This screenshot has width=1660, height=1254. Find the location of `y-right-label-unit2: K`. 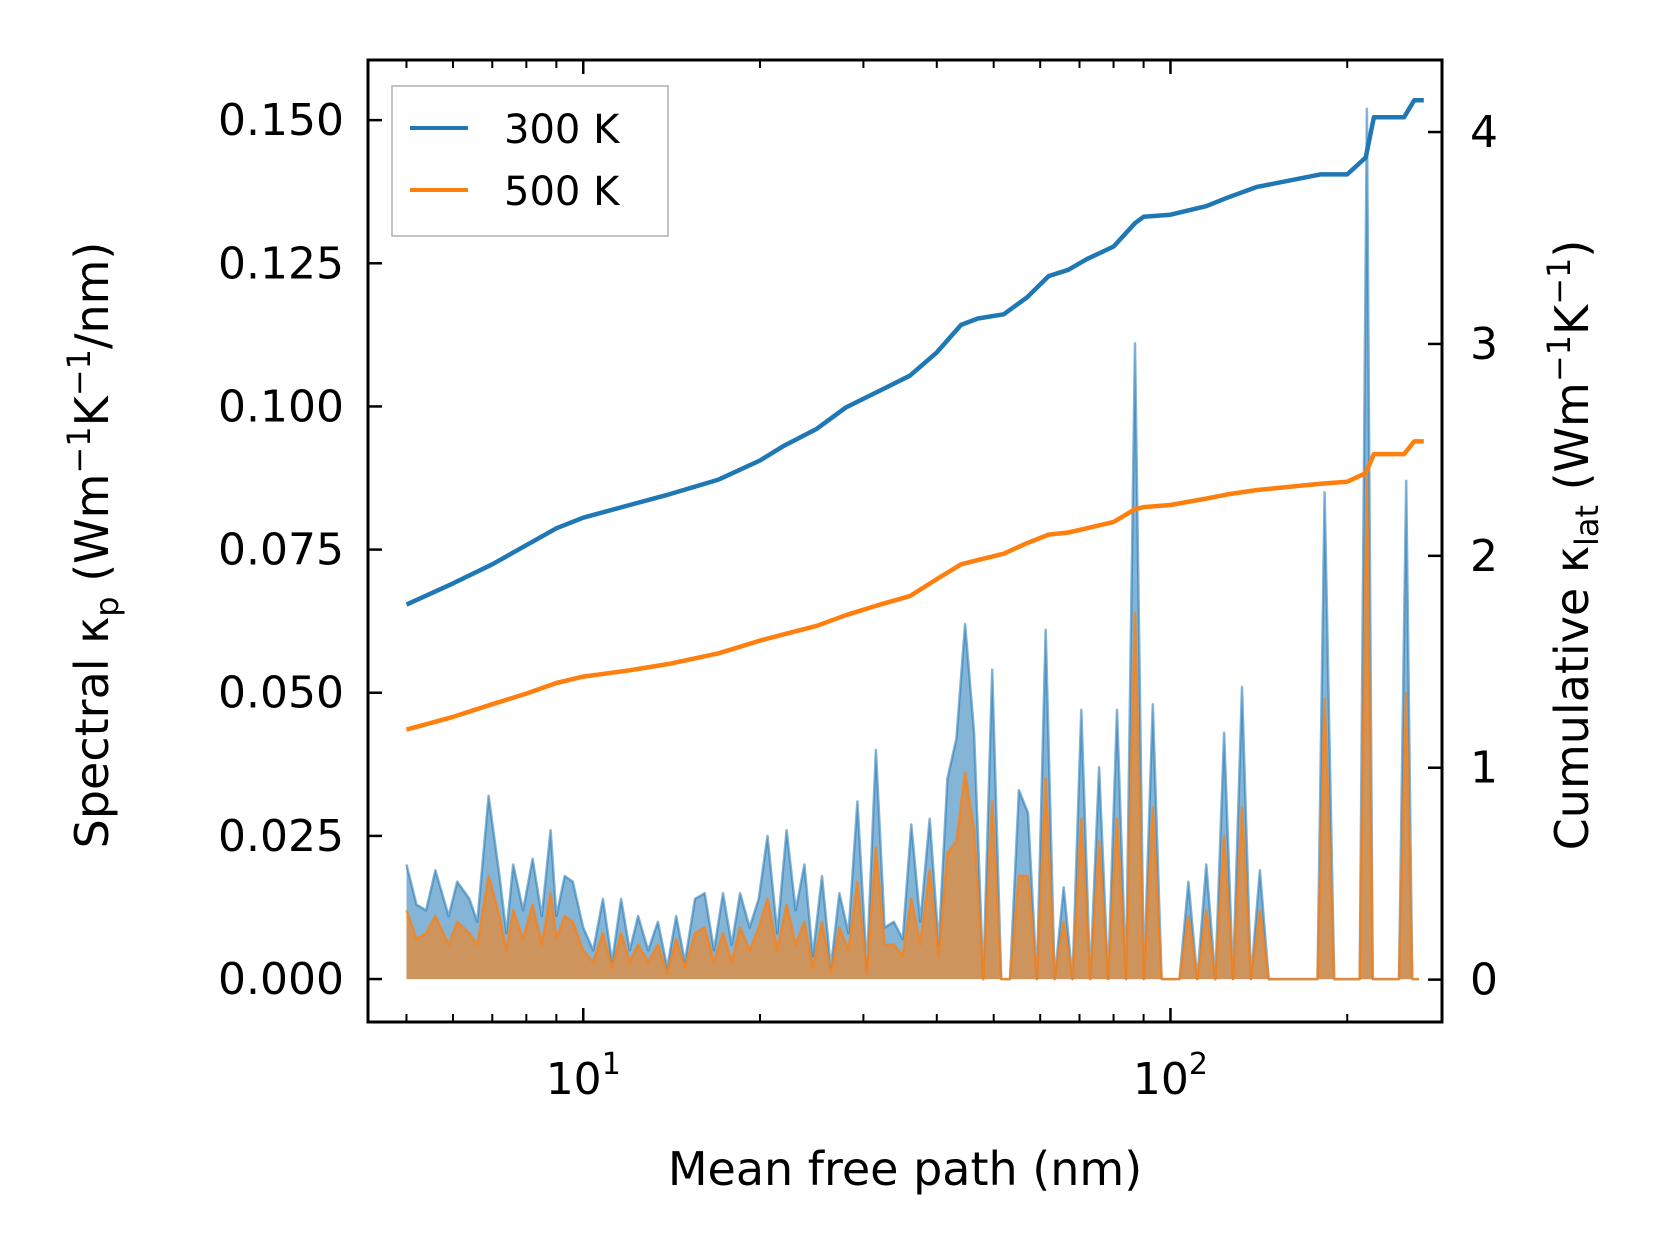

y-right-label-unit2: K is located at coordinates (1572, 319).